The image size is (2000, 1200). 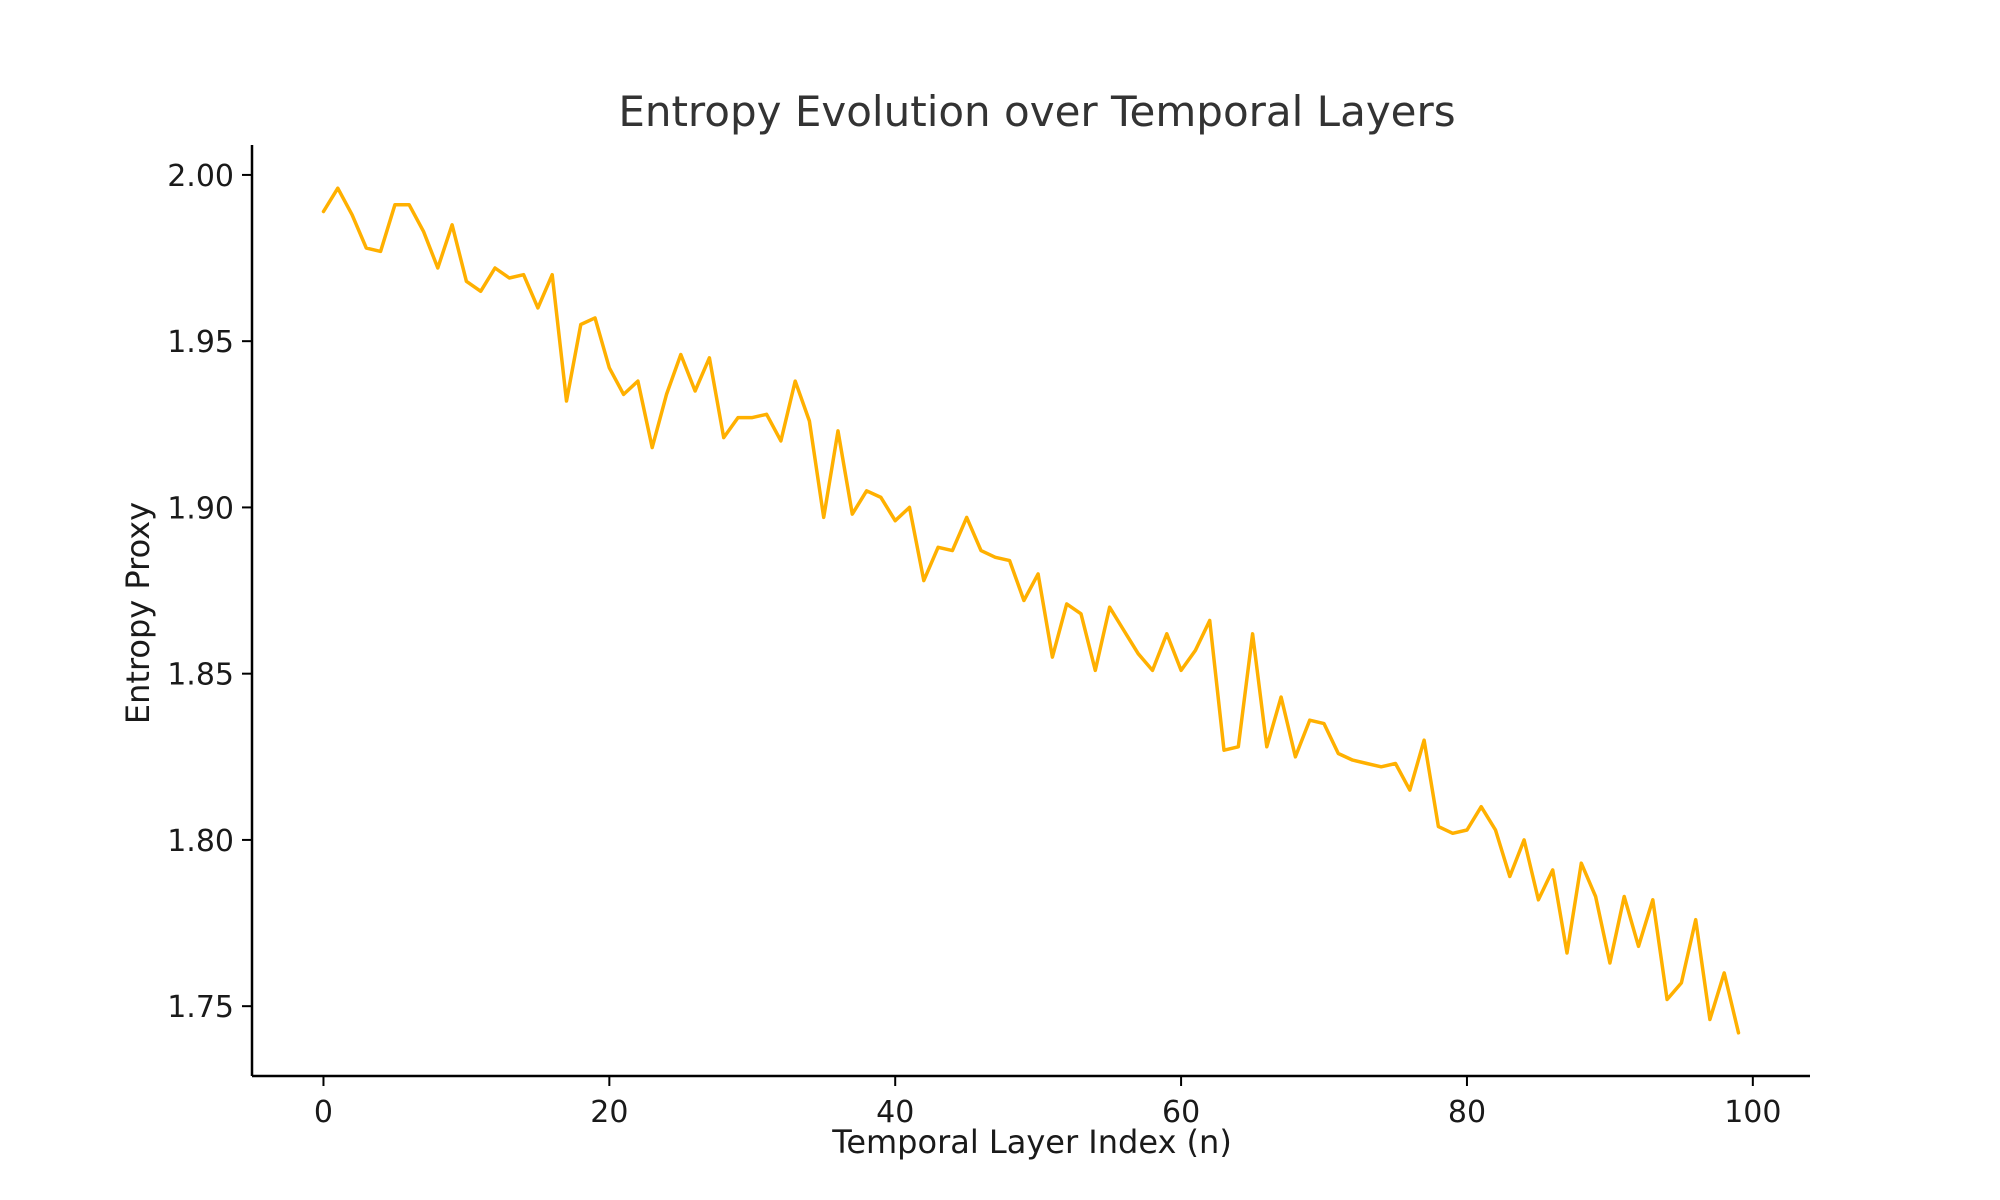 What do you see at coordinates (200, 1007) in the screenshot?
I see `y-tick-label: 1.75` at bounding box center [200, 1007].